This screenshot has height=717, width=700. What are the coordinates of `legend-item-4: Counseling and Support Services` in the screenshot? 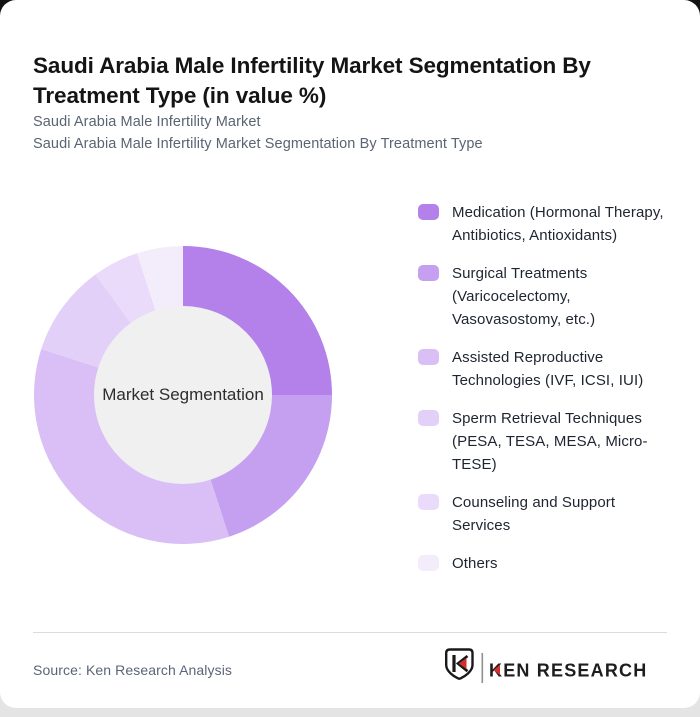 It's located at (548, 514).